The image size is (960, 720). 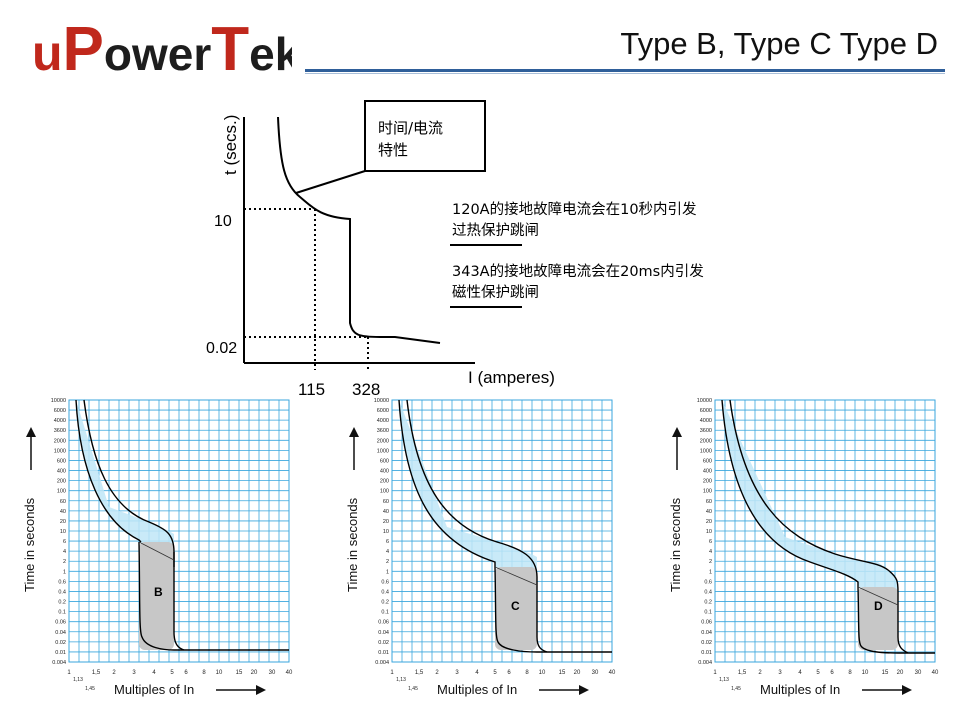 I want to click on x-tick-328: 328, so click(x=366, y=389).